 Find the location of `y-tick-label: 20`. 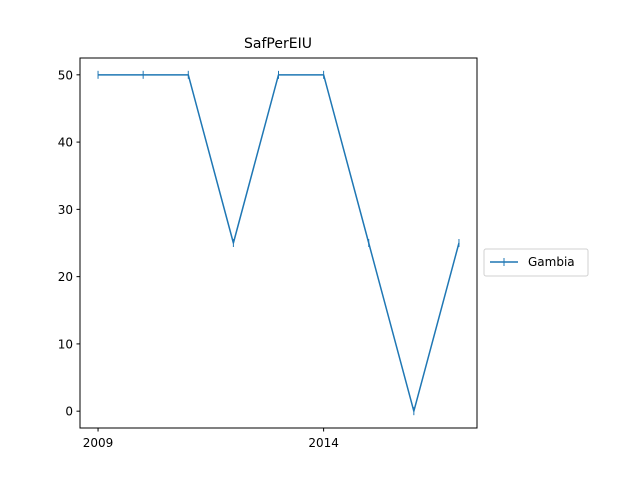

y-tick-label: 20 is located at coordinates (65, 277).